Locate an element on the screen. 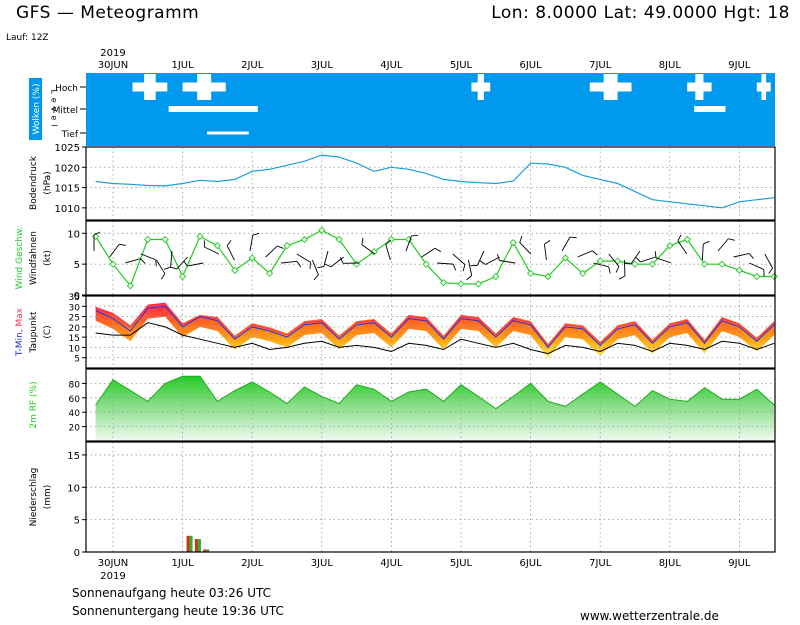 The height and width of the screenshot is (625, 800). date-label-bottom: 9JUL is located at coordinates (739, 563).